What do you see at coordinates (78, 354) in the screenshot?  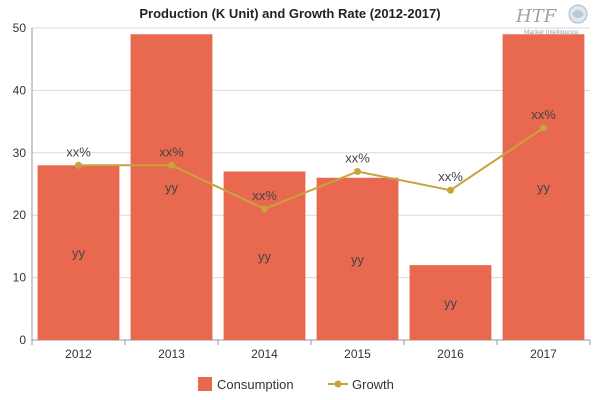 I see `x-tick-label: 2012` at bounding box center [78, 354].